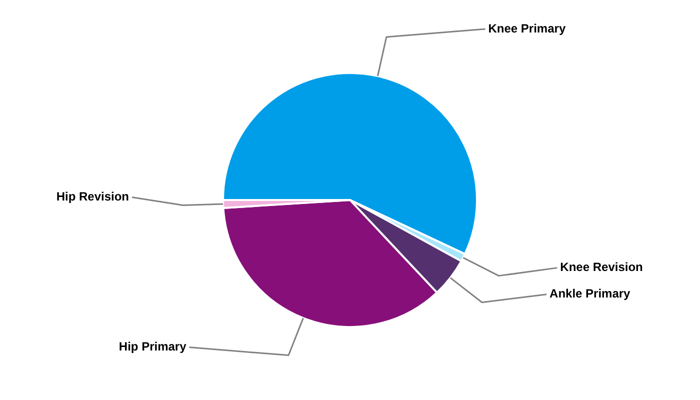  I want to click on slice-label: Hip Revision, so click(93, 197).